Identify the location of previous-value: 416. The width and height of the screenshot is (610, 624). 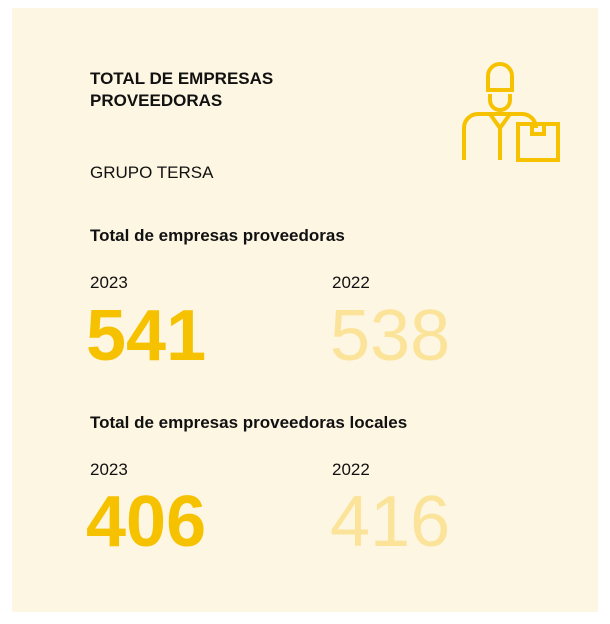
(390, 522).